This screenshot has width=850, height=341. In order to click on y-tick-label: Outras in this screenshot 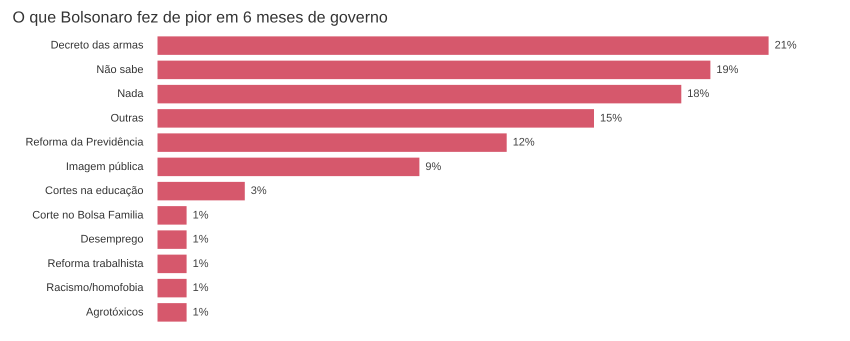, I will do `click(127, 118)`.